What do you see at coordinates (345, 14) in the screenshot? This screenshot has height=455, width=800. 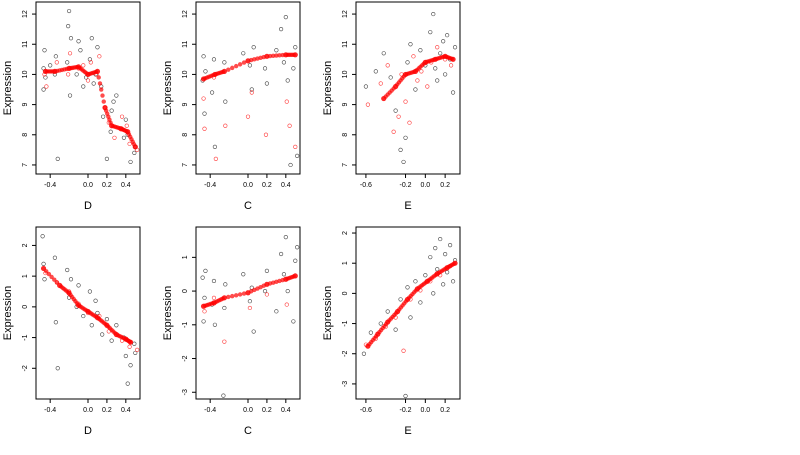 I see `y-tick-label: 12` at bounding box center [345, 14].